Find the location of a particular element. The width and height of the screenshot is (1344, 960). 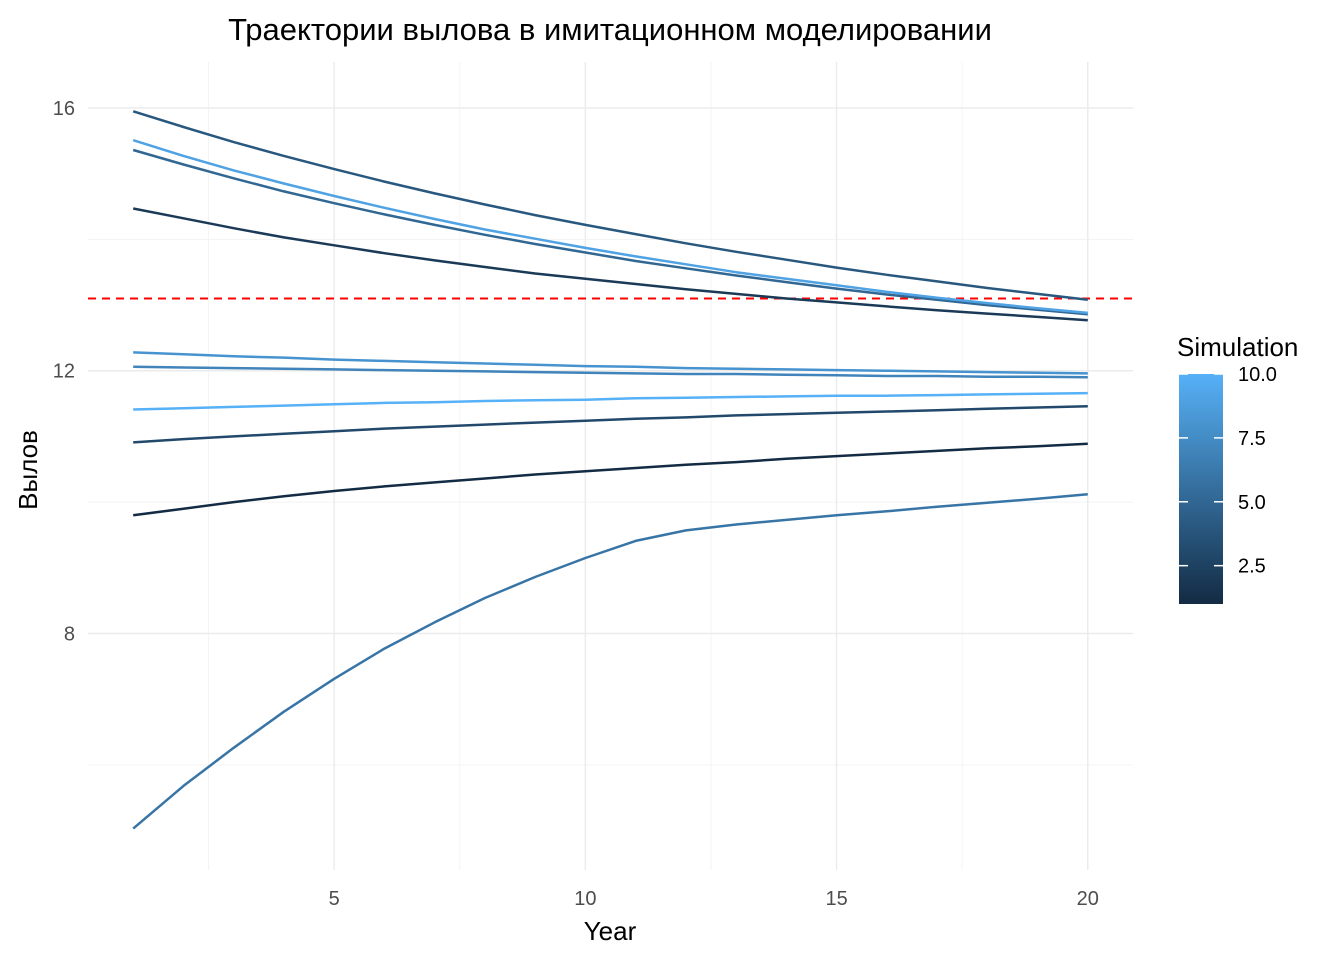

y-tick-label: 12 is located at coordinates (64, 372).